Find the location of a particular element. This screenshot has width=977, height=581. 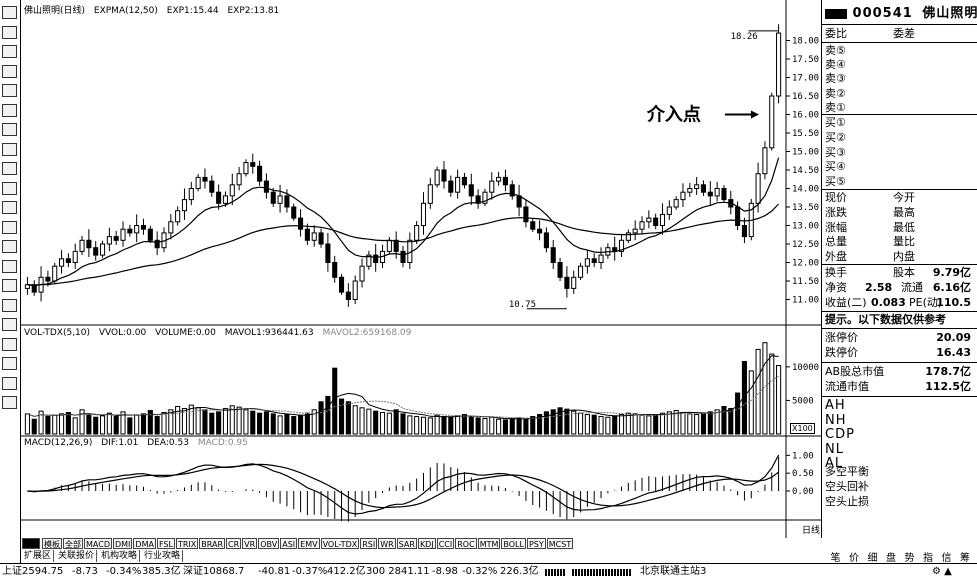

tab-cr: CR is located at coordinates (234, 543).